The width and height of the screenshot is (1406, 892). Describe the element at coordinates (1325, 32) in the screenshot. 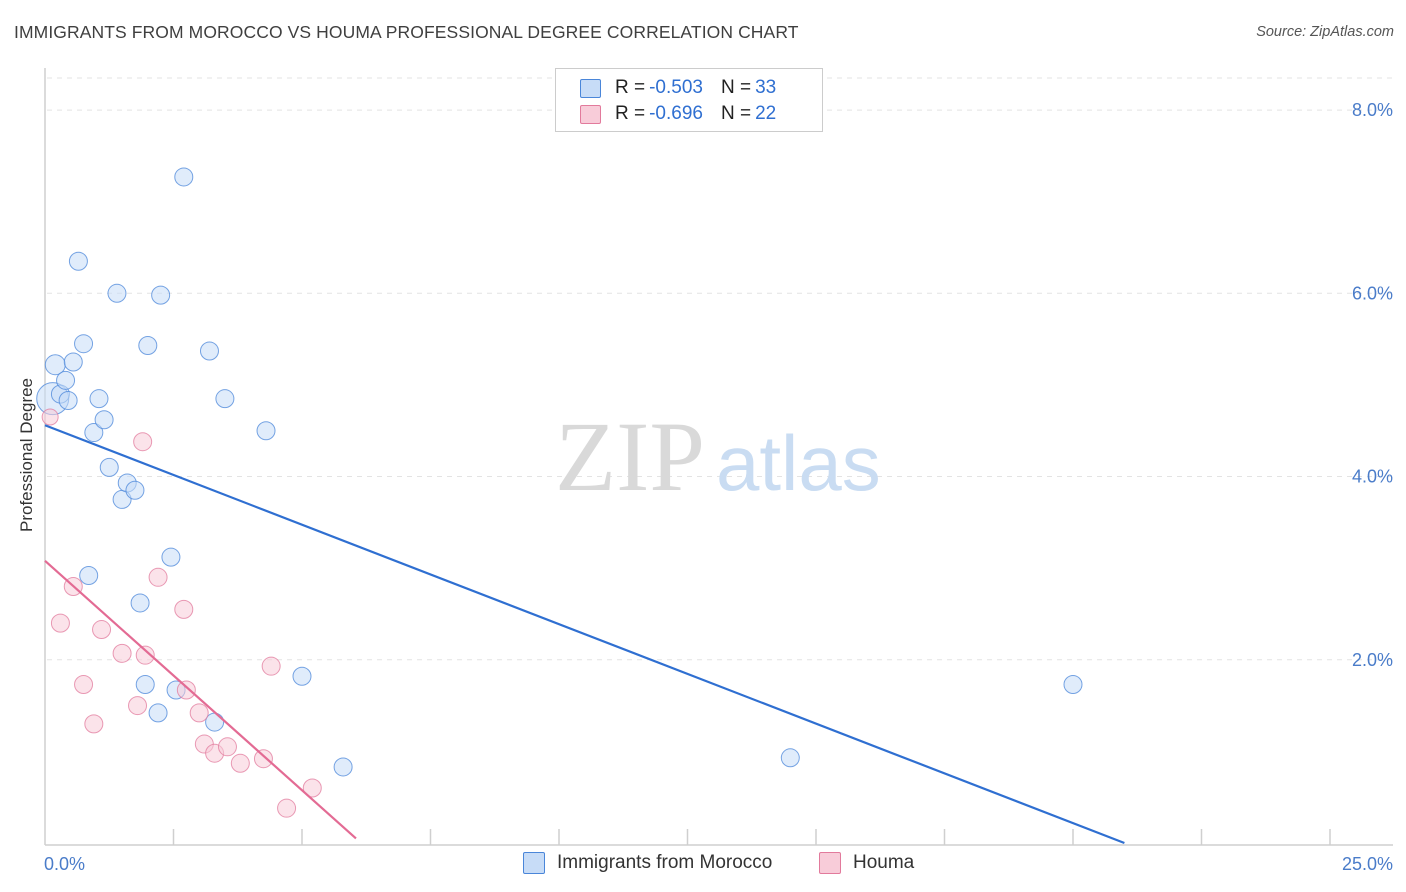

I see `chart-source: Source: ZipAtlas.com` at that location.